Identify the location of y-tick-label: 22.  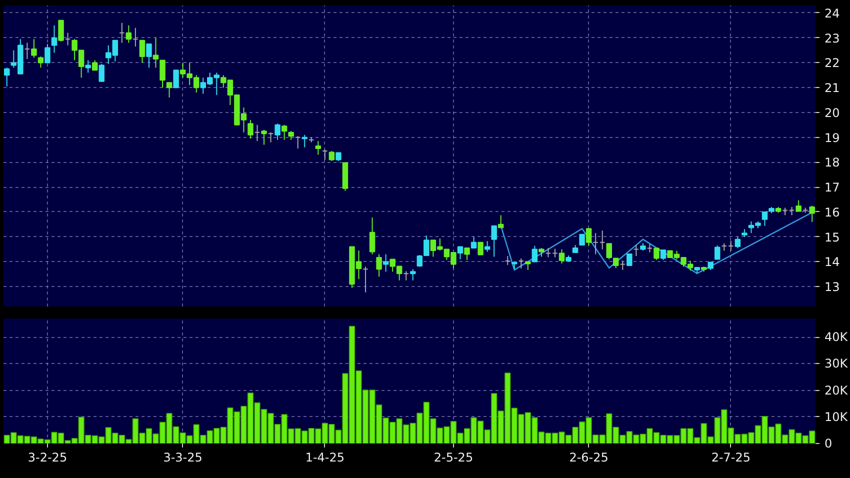
(832, 63).